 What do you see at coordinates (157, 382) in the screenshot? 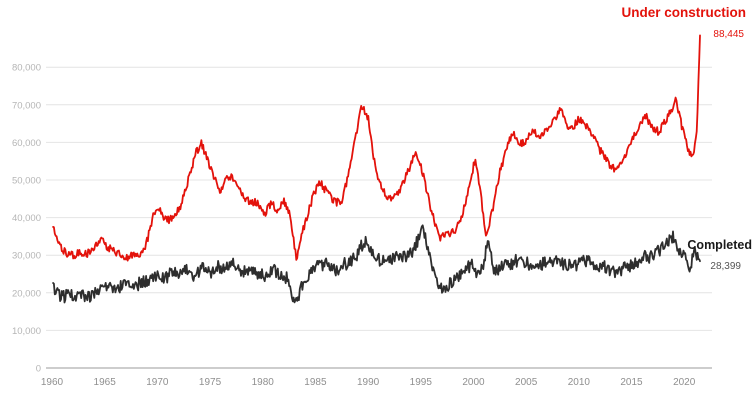
I see `x-tick-label: 1970` at bounding box center [157, 382].